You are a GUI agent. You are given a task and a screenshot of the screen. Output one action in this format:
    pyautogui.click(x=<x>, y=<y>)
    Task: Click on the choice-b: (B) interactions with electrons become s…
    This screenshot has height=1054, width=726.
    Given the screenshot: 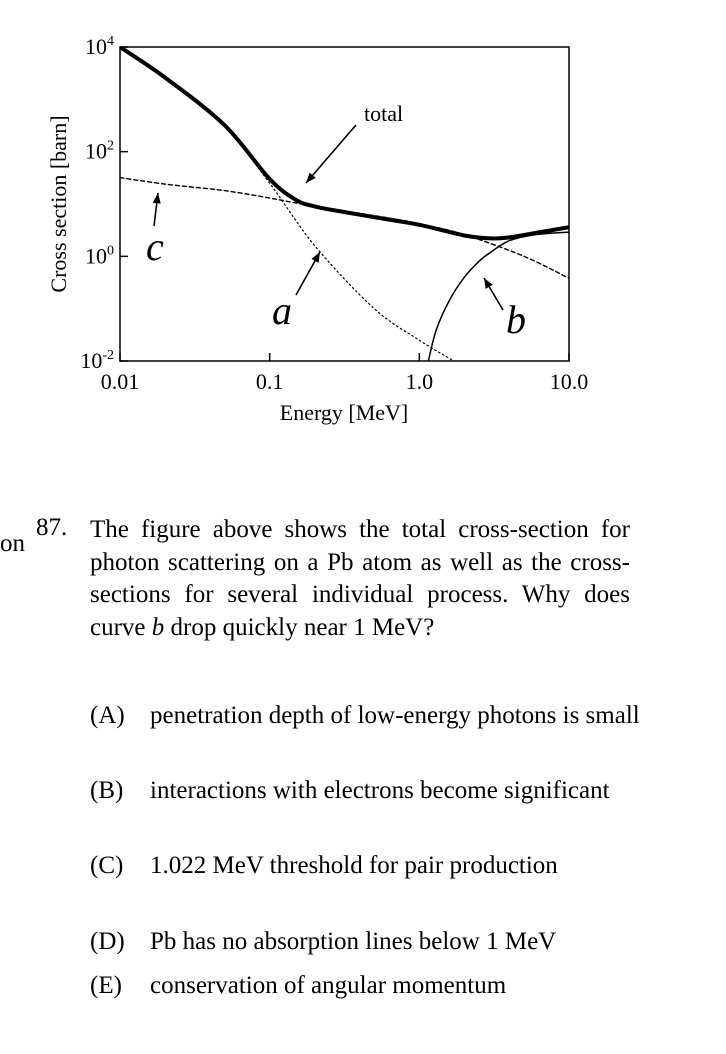 What is the action you would take?
    pyautogui.click(x=370, y=790)
    